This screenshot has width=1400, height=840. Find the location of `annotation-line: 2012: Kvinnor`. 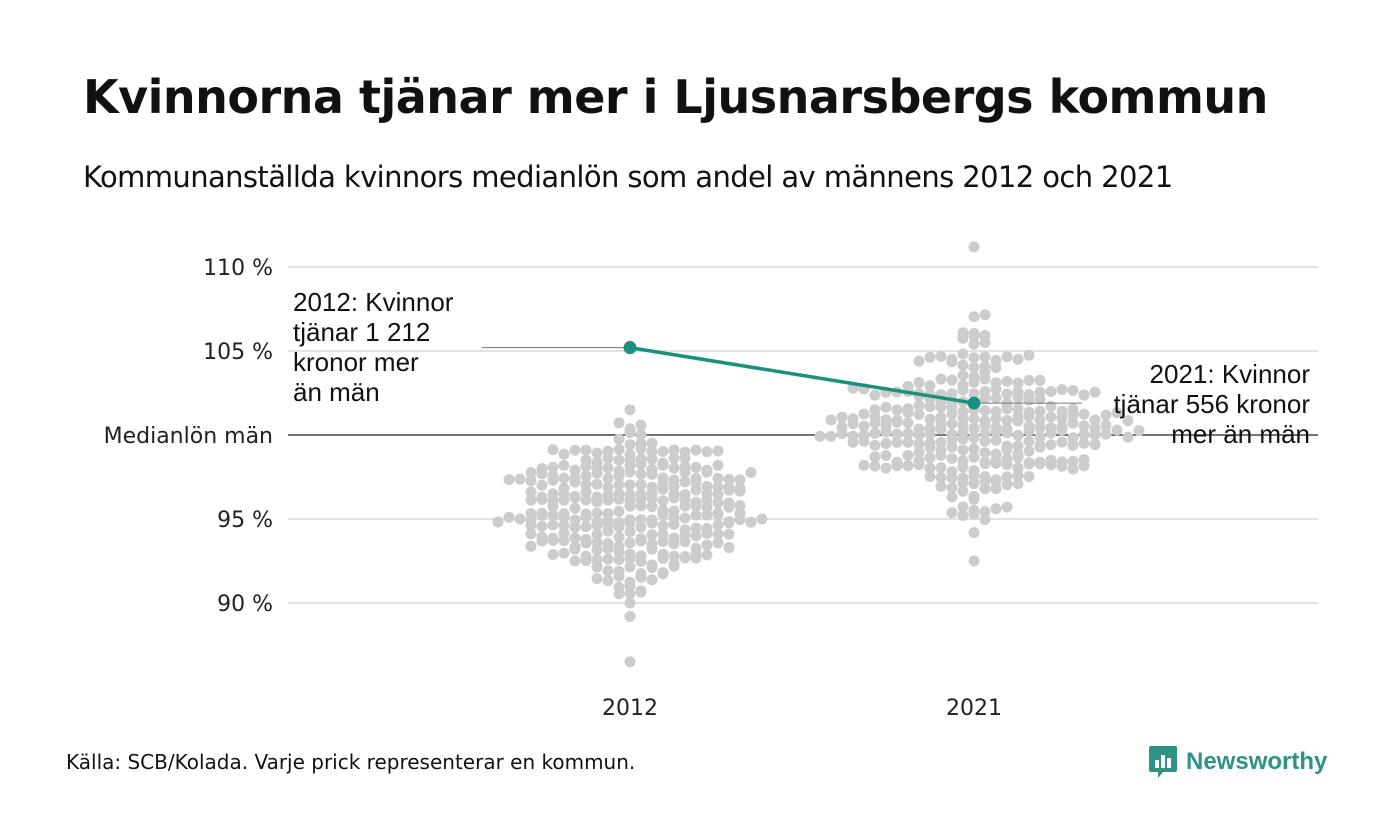

annotation-line: 2012: Kvinnor is located at coordinates (373, 302).